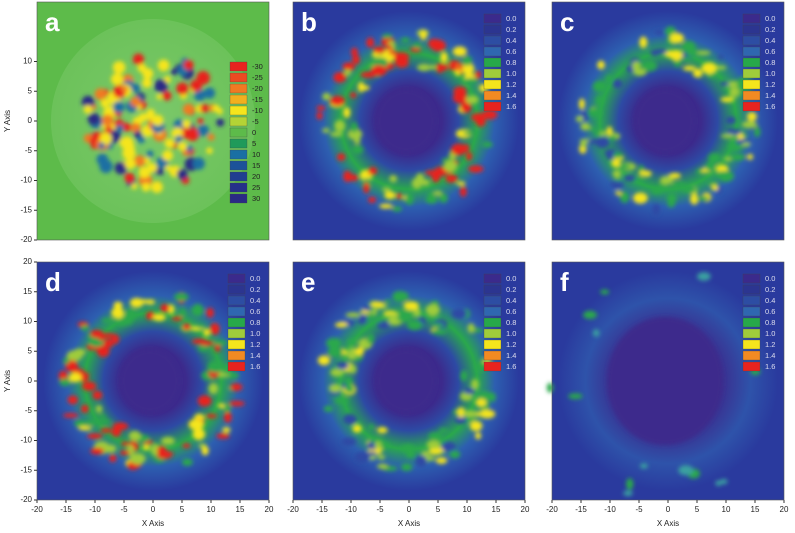 This screenshot has width=795, height=533. What do you see at coordinates (29, 150) in the screenshot?
I see `y-tick-label: -5` at bounding box center [29, 150].